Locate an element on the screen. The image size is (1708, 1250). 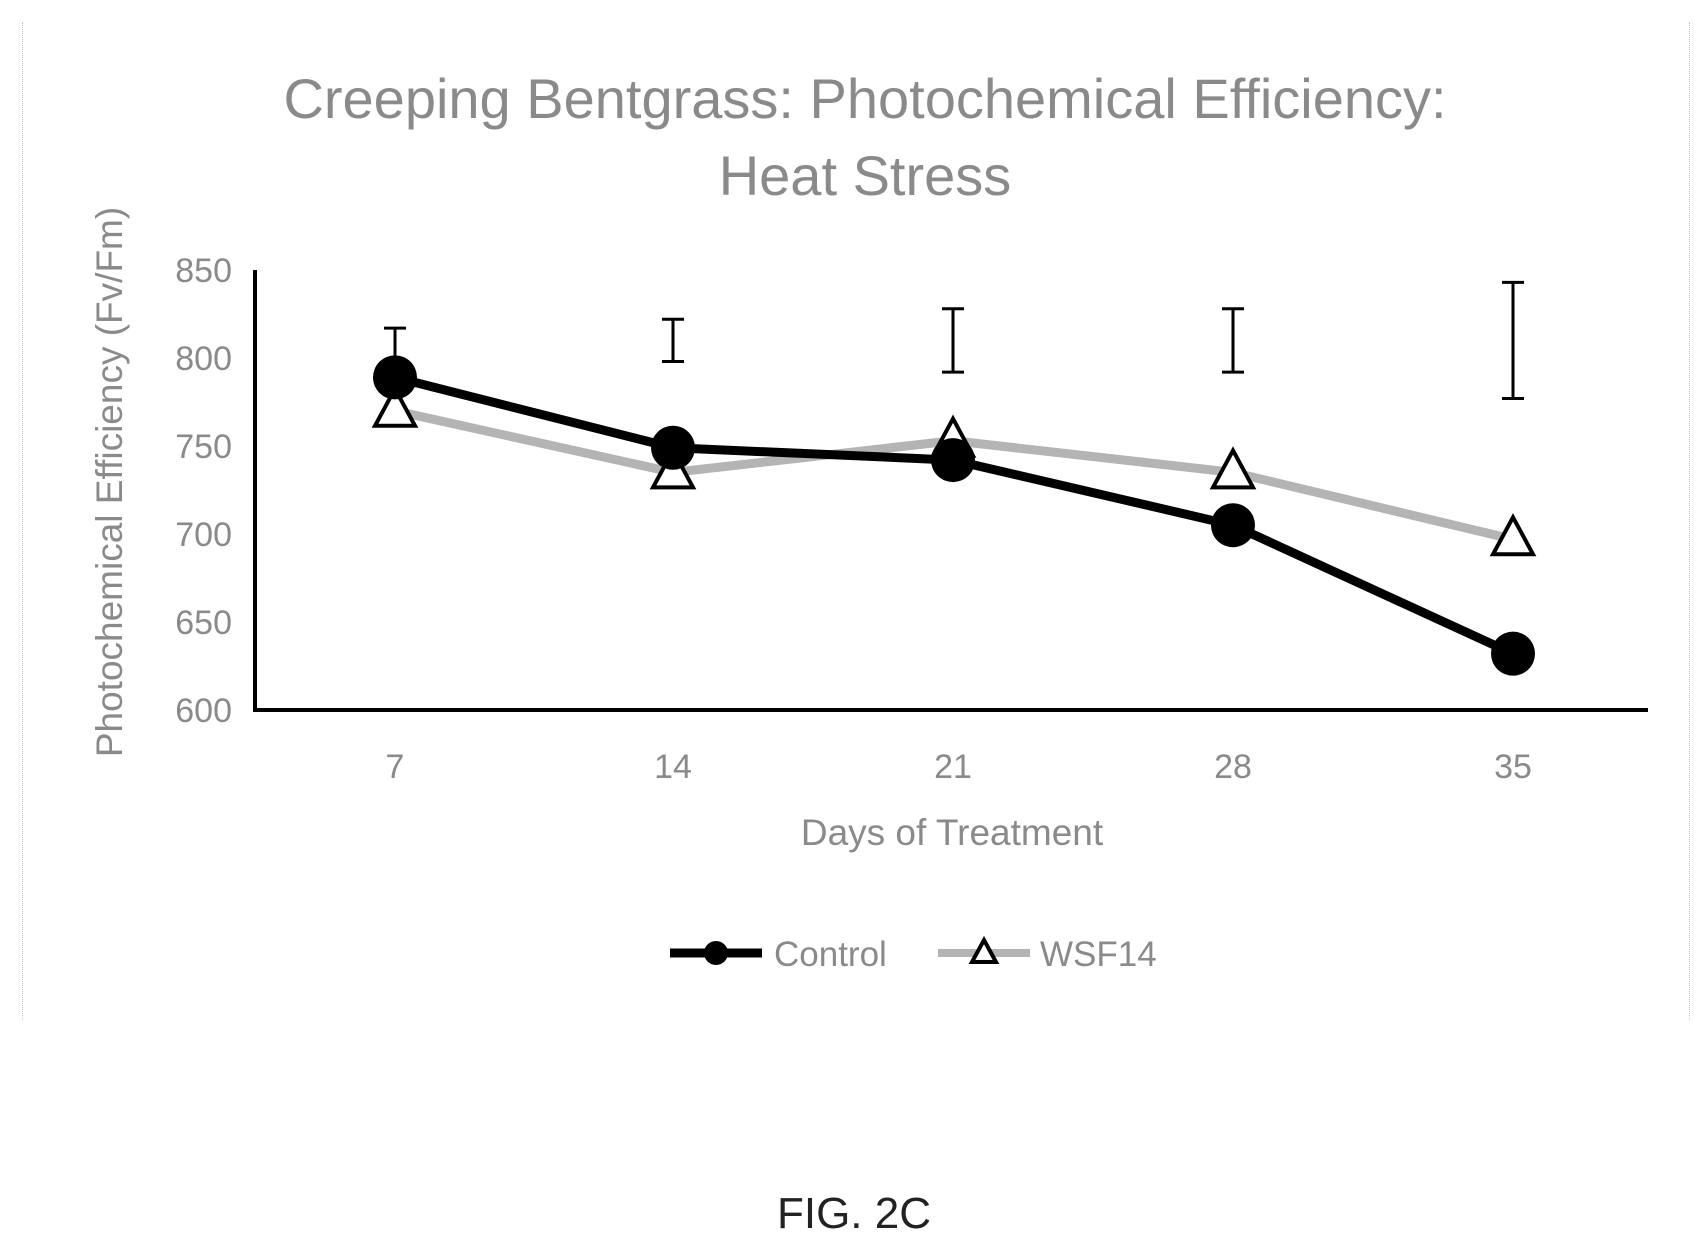
legend-control-marker is located at coordinates (716, 953).